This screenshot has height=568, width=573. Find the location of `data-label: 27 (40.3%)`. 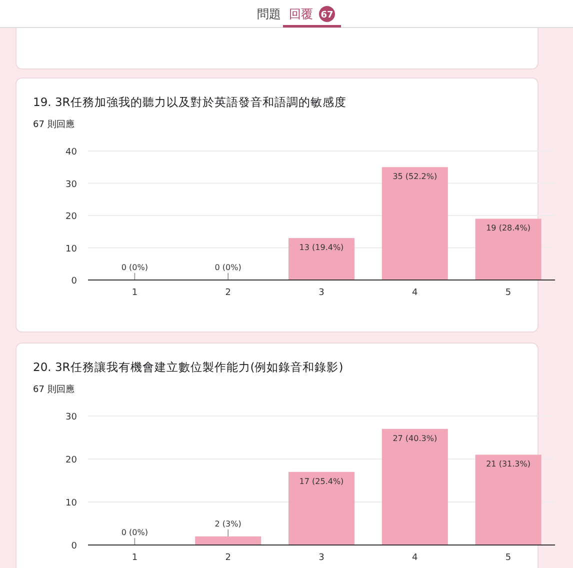

data-label: 27 (40.3%) is located at coordinates (415, 438).